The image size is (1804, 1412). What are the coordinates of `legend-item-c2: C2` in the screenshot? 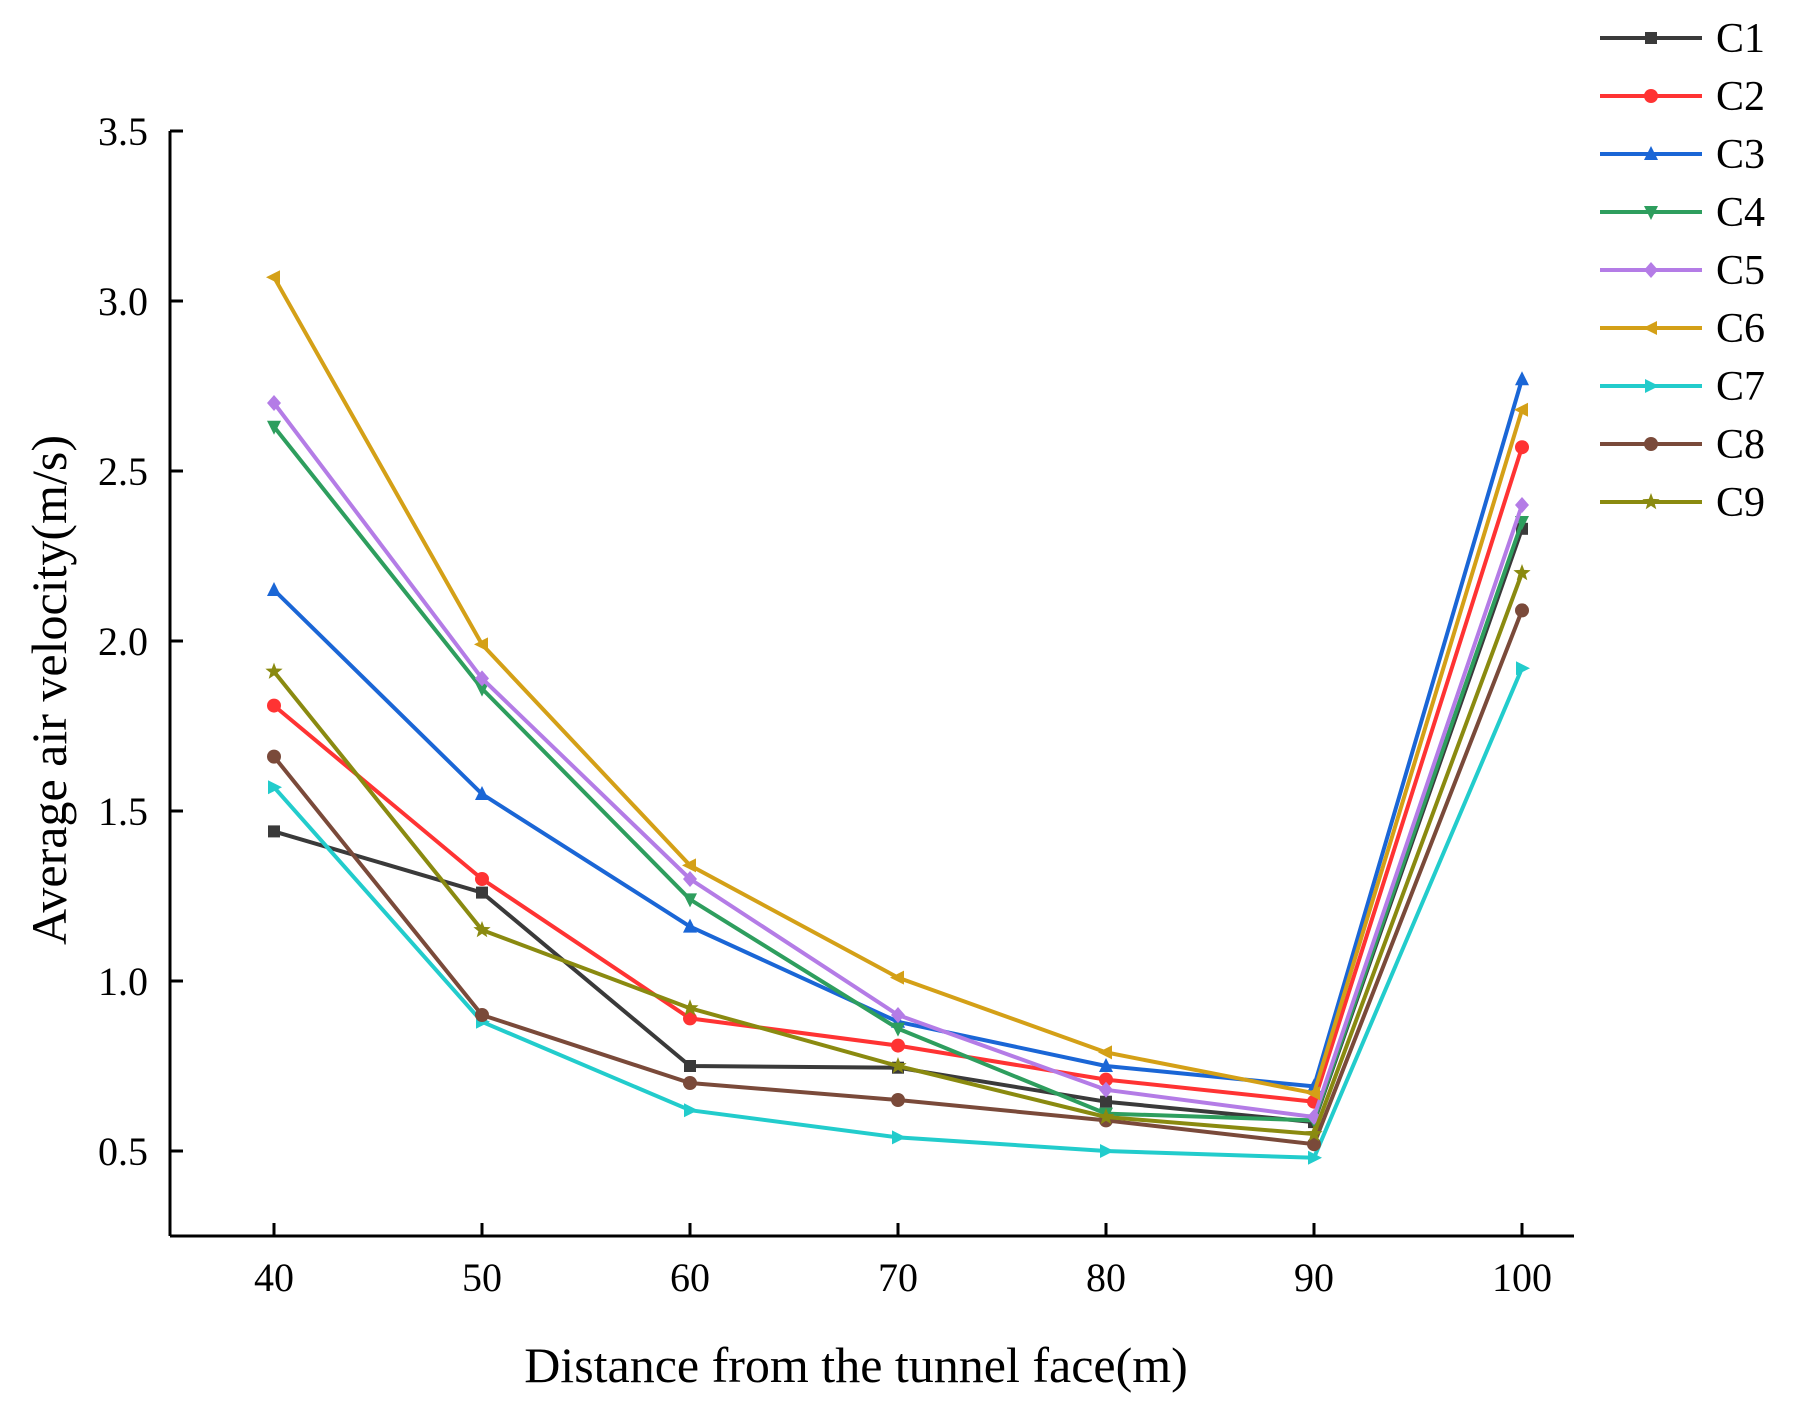 It's located at (1682, 97).